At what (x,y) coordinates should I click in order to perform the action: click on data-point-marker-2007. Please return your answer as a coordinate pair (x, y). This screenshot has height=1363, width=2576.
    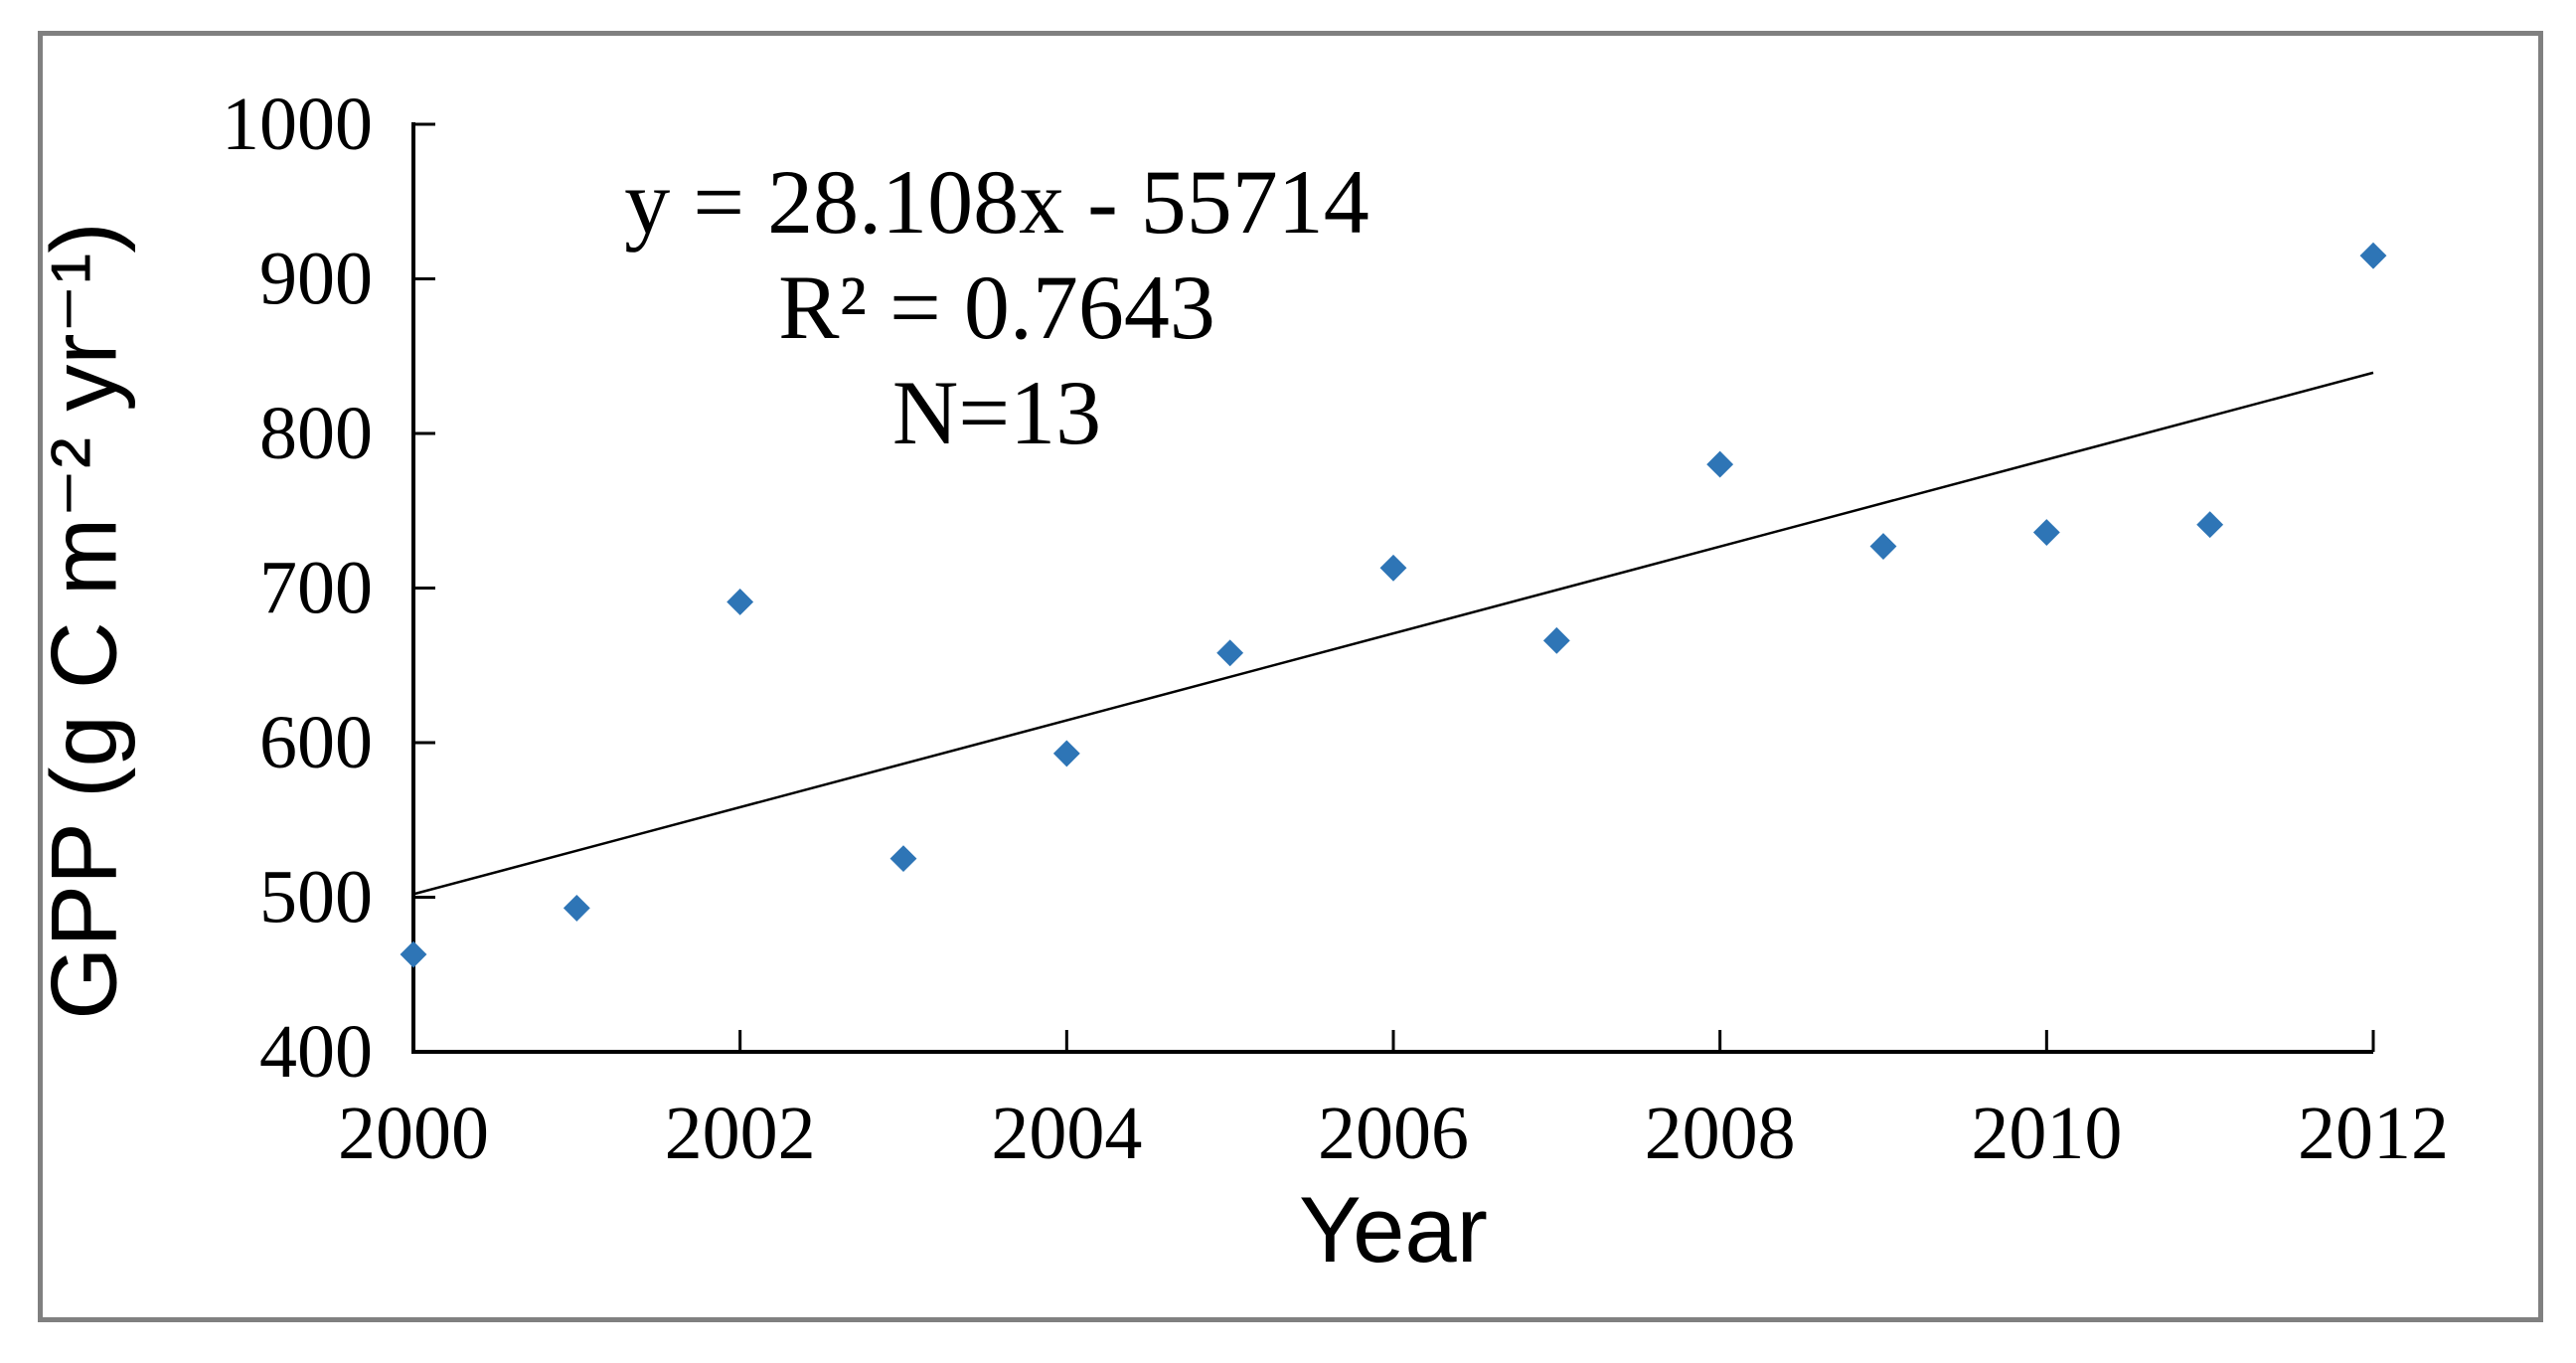
    Looking at the image, I should click on (1556, 640).